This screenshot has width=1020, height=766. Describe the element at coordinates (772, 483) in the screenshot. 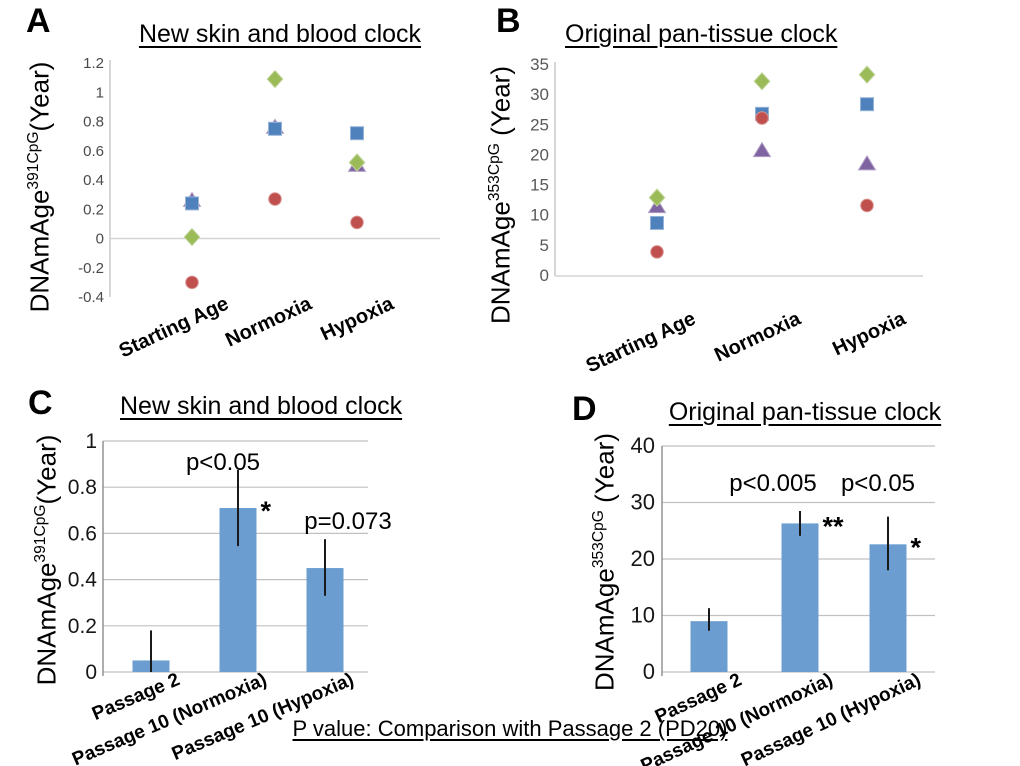

I see `p-value-annotation: p<0.005` at that location.